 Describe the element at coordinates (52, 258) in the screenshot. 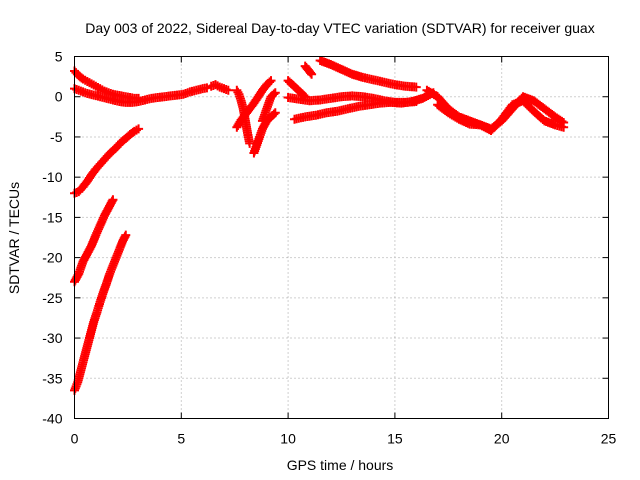

I see `y-tick-label: -20` at that location.